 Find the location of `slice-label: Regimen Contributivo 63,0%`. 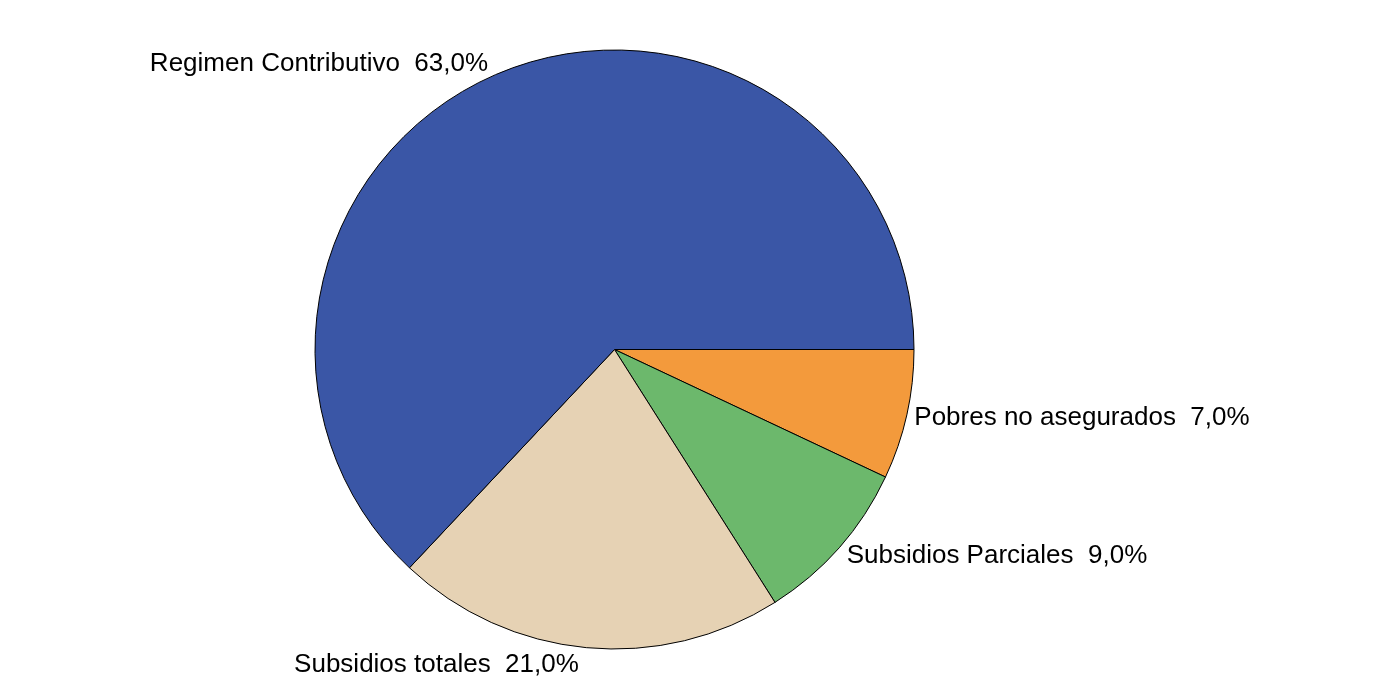

slice-label: Regimen Contributivo 63,0% is located at coordinates (319, 62).